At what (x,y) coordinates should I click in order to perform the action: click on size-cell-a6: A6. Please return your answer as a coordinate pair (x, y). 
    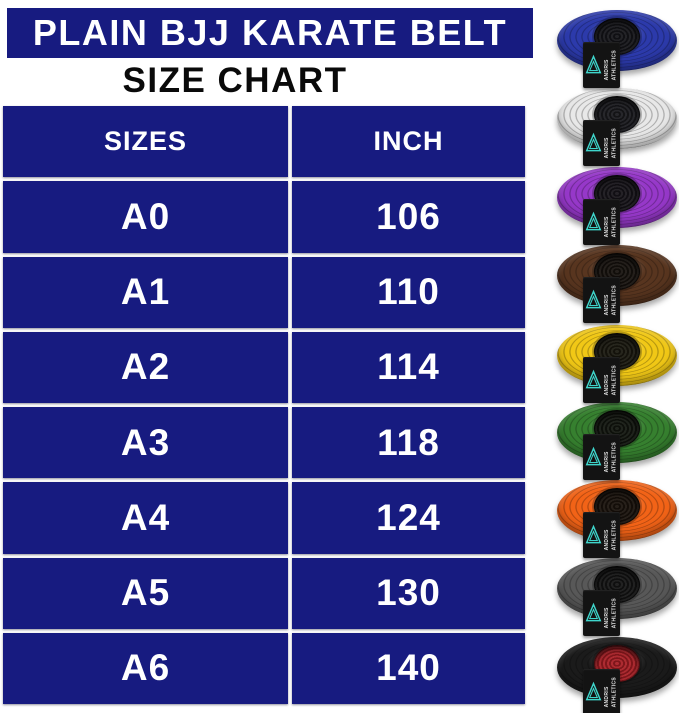
    Looking at the image, I should click on (145, 668).